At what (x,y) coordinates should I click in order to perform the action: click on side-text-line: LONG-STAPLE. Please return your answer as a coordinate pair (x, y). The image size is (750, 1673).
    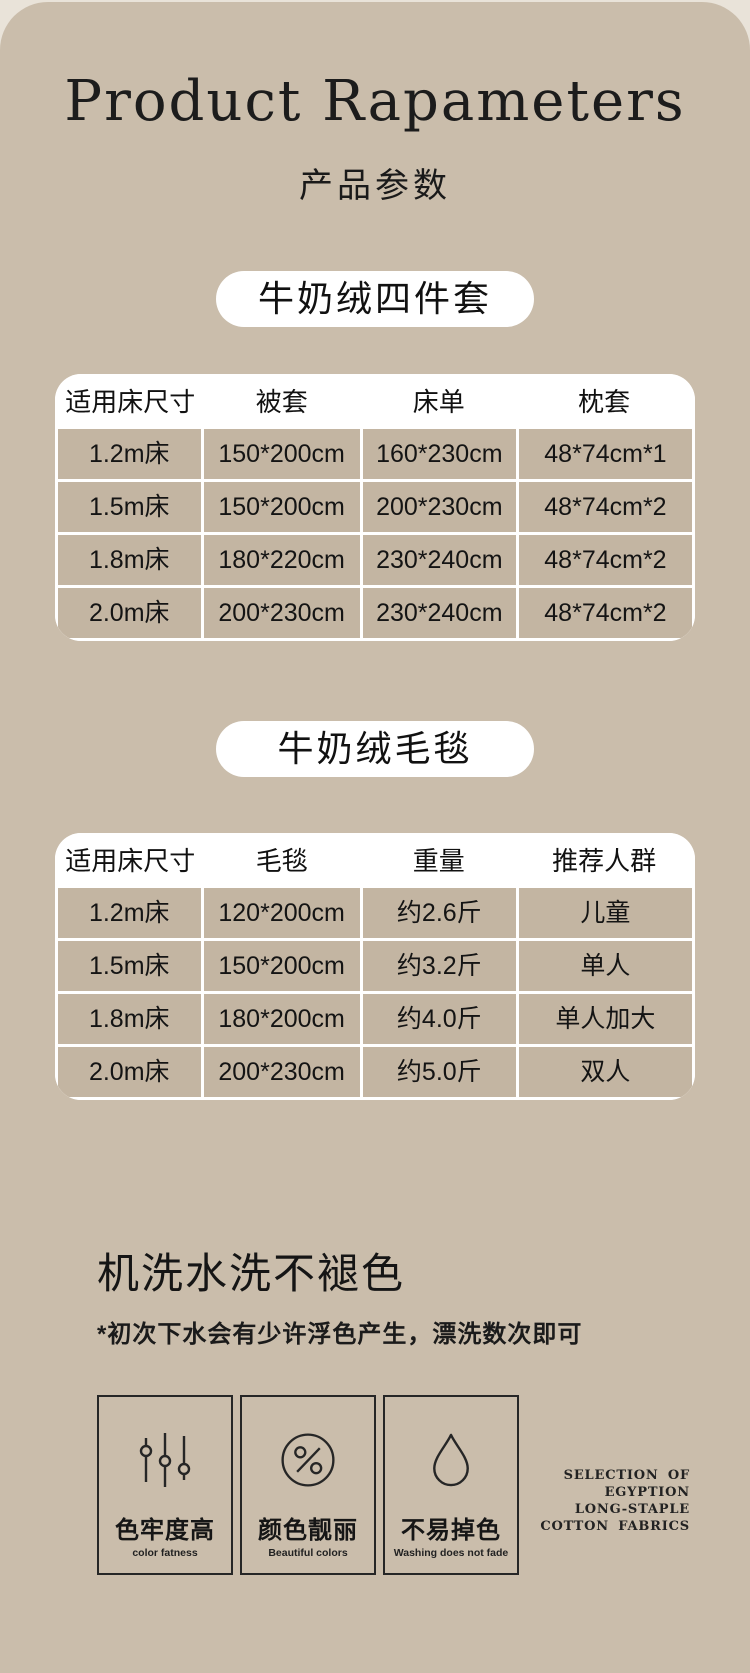
    Looking at the image, I should click on (632, 1509).